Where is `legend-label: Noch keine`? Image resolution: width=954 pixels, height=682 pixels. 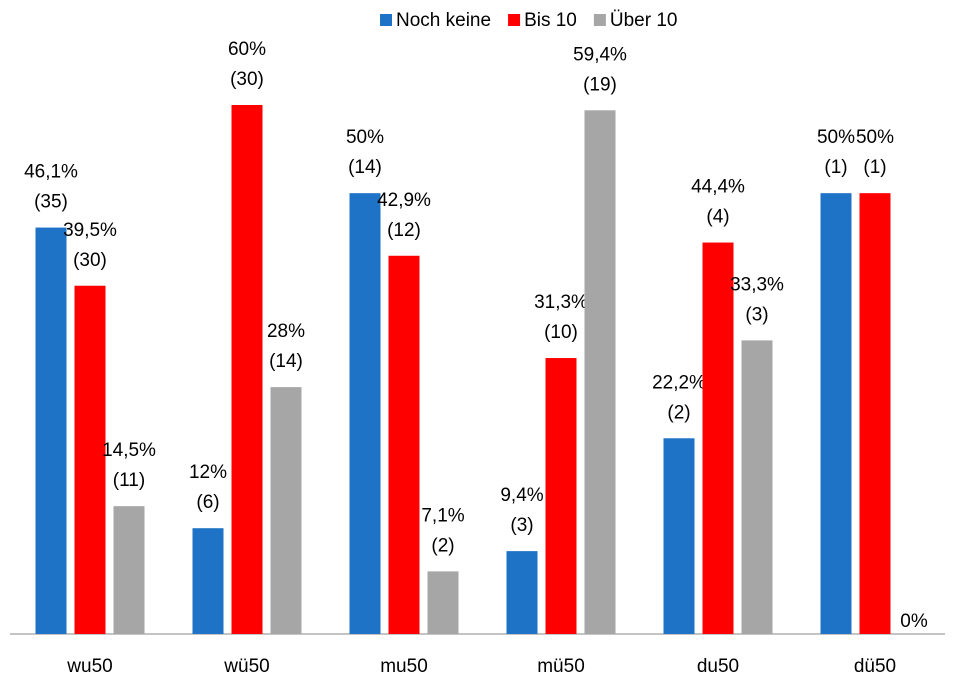 legend-label: Noch keine is located at coordinates (443, 20).